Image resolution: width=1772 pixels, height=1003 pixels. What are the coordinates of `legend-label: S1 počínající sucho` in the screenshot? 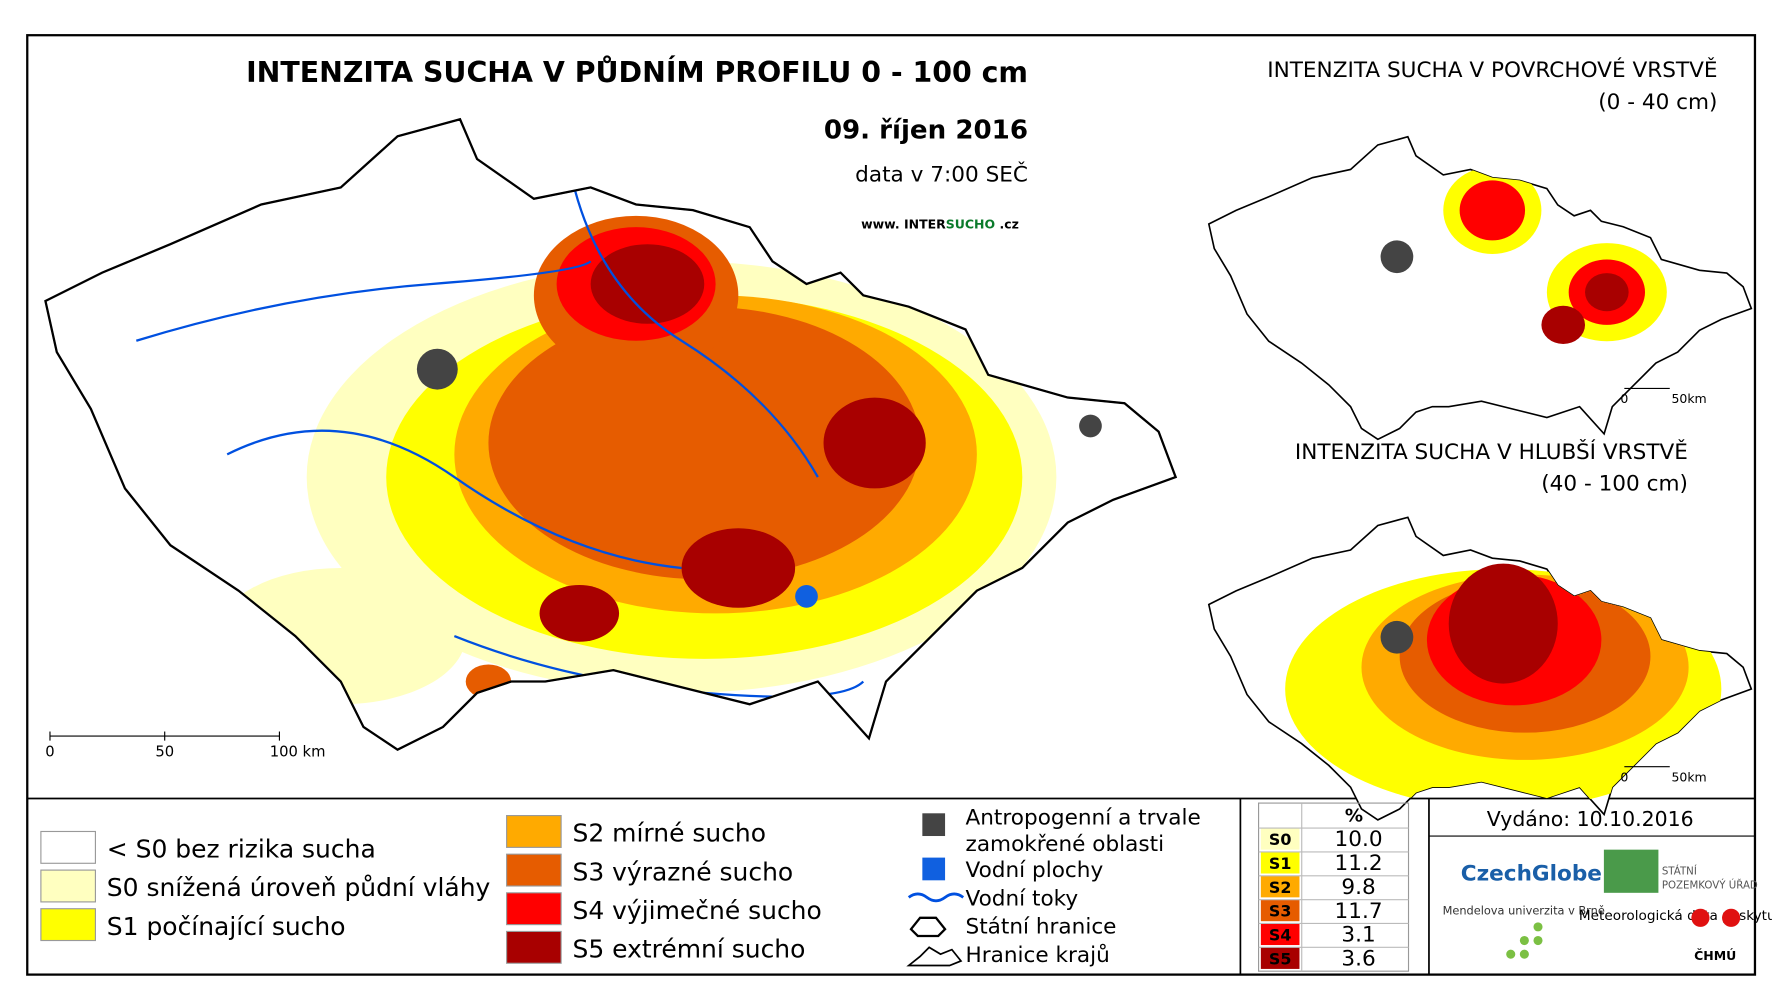 It's located at (226, 926).